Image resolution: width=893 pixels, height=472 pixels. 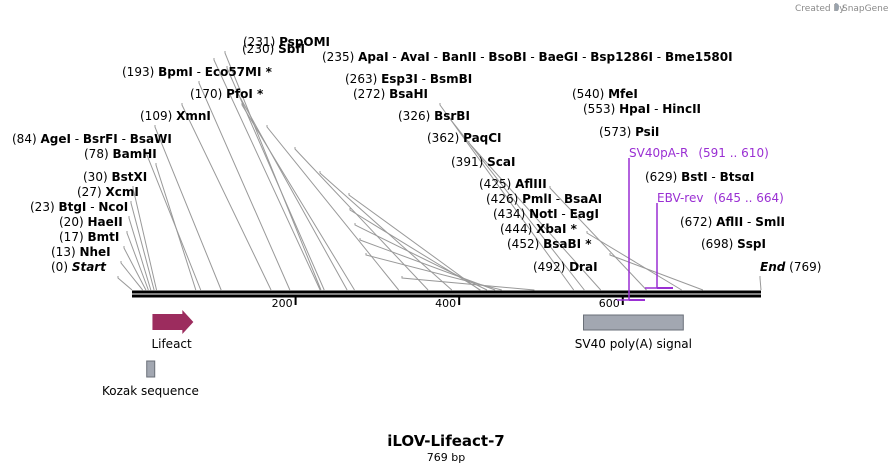 I want to click on site-label-aflii: (672) AflII - SmlI, so click(x=732, y=222).